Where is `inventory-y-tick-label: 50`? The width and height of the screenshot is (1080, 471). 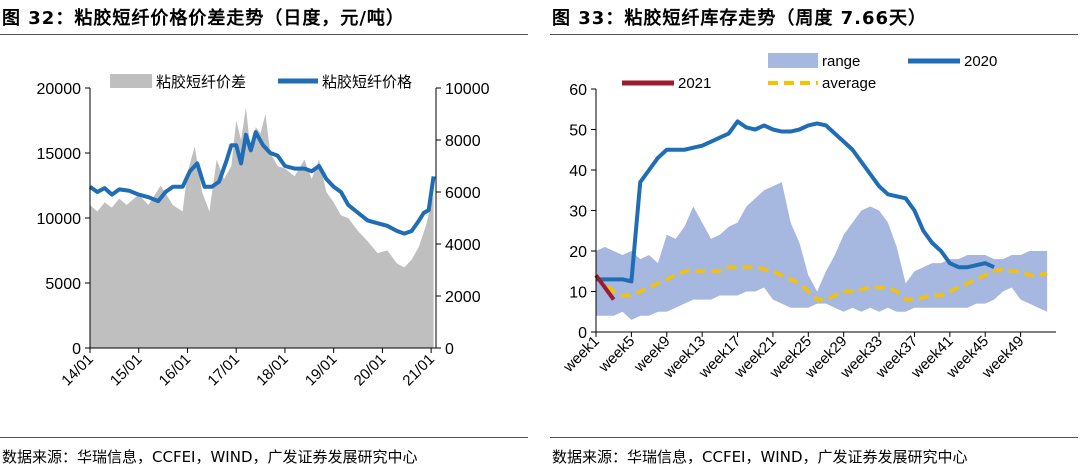 inventory-y-tick-label: 50 is located at coordinates (578, 131).